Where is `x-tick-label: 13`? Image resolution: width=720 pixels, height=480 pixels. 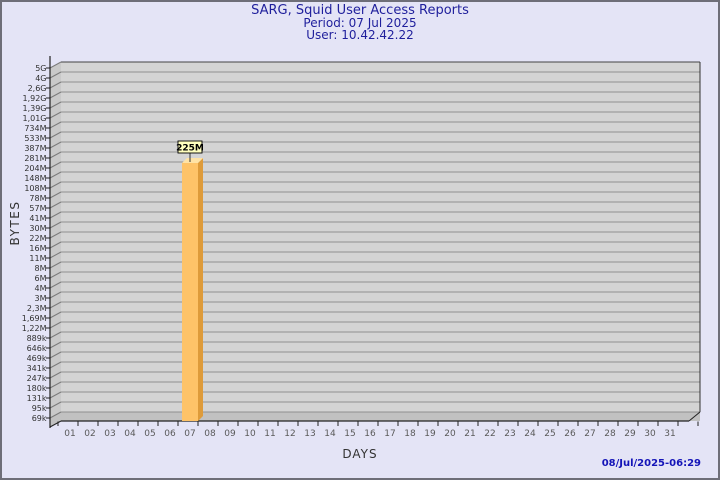
x-tick-label: 13 is located at coordinates (309, 434).